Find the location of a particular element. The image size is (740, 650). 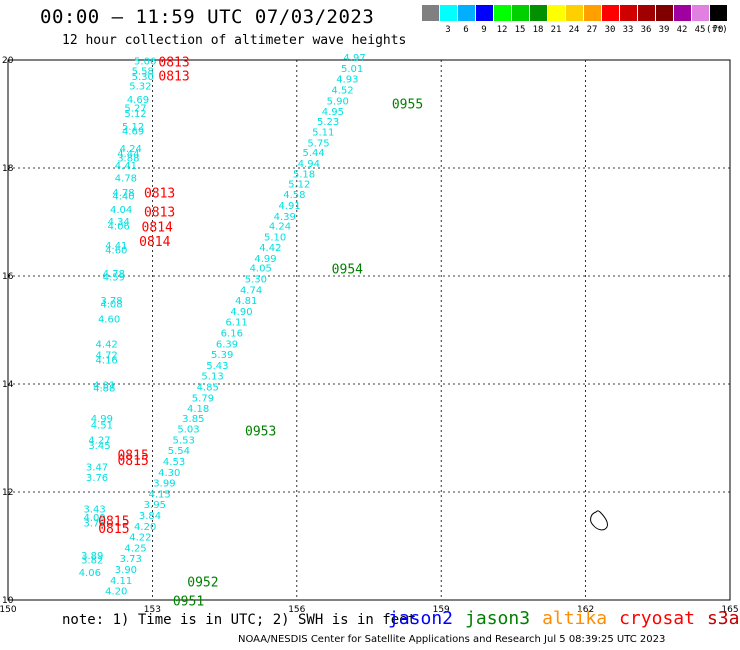

swh-value: 5.13 is located at coordinates (212, 377).